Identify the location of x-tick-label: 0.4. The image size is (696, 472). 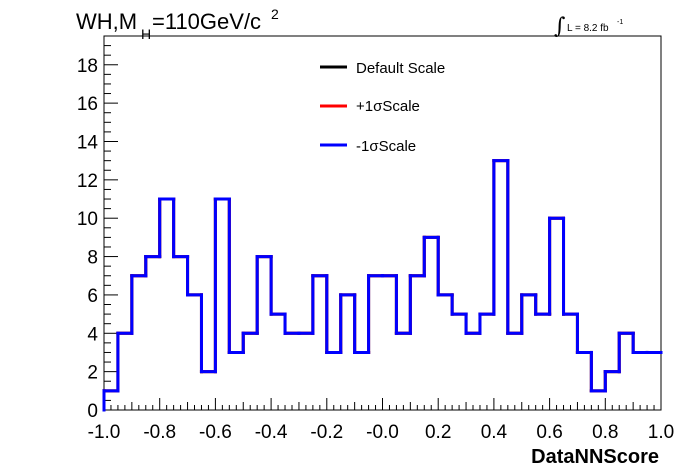
(494, 432).